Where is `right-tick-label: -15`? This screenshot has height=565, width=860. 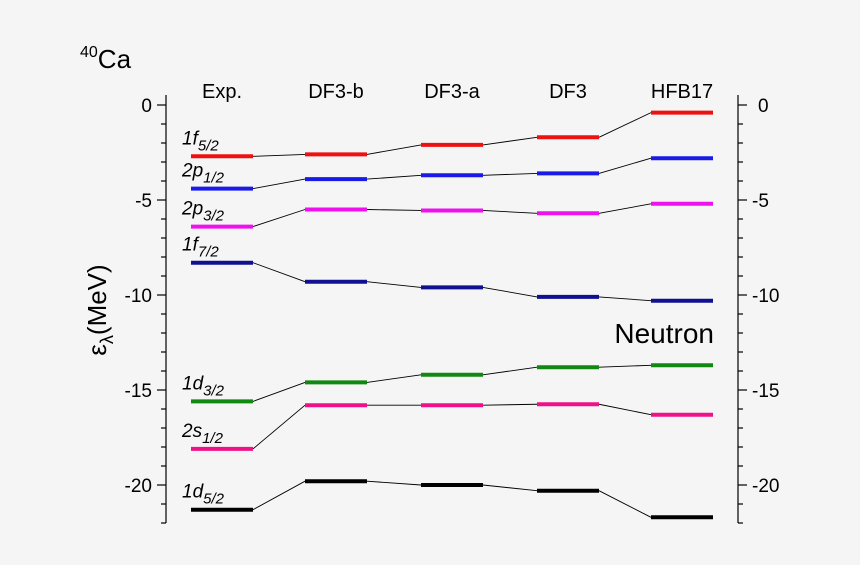
right-tick-label: -15 is located at coordinates (765, 391).